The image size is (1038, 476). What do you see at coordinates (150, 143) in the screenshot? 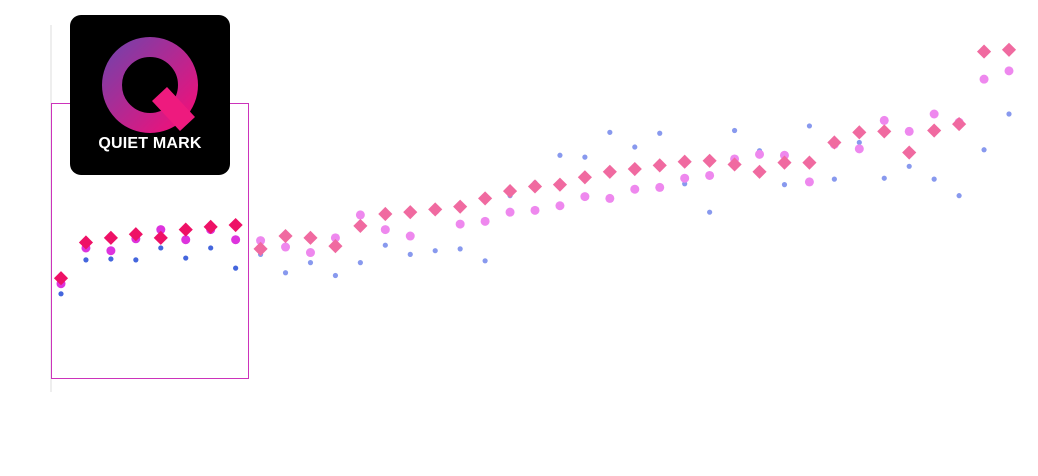
I see `logo-text: QUIET MARK` at bounding box center [150, 143].